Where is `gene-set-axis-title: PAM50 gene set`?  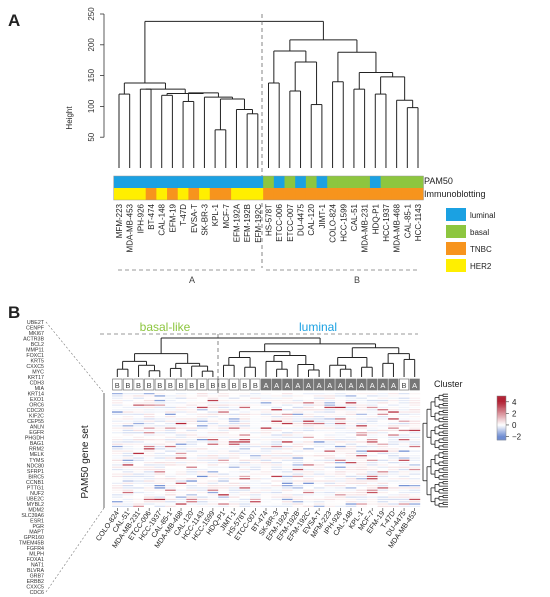
gene-set-axis-title: PAM50 gene set is located at coordinates (85, 461).